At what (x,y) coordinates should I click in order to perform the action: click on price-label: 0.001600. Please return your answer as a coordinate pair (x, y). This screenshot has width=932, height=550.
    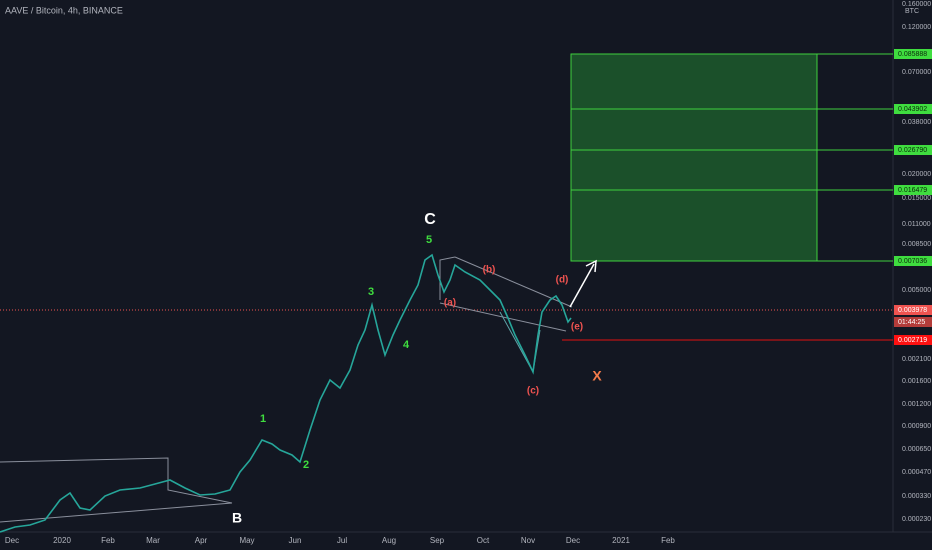
    Looking at the image, I should click on (916, 381).